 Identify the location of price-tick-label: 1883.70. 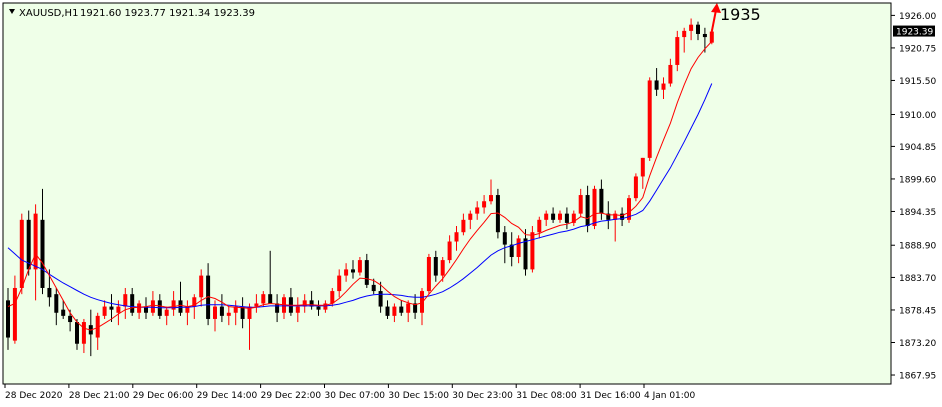
(917, 279).